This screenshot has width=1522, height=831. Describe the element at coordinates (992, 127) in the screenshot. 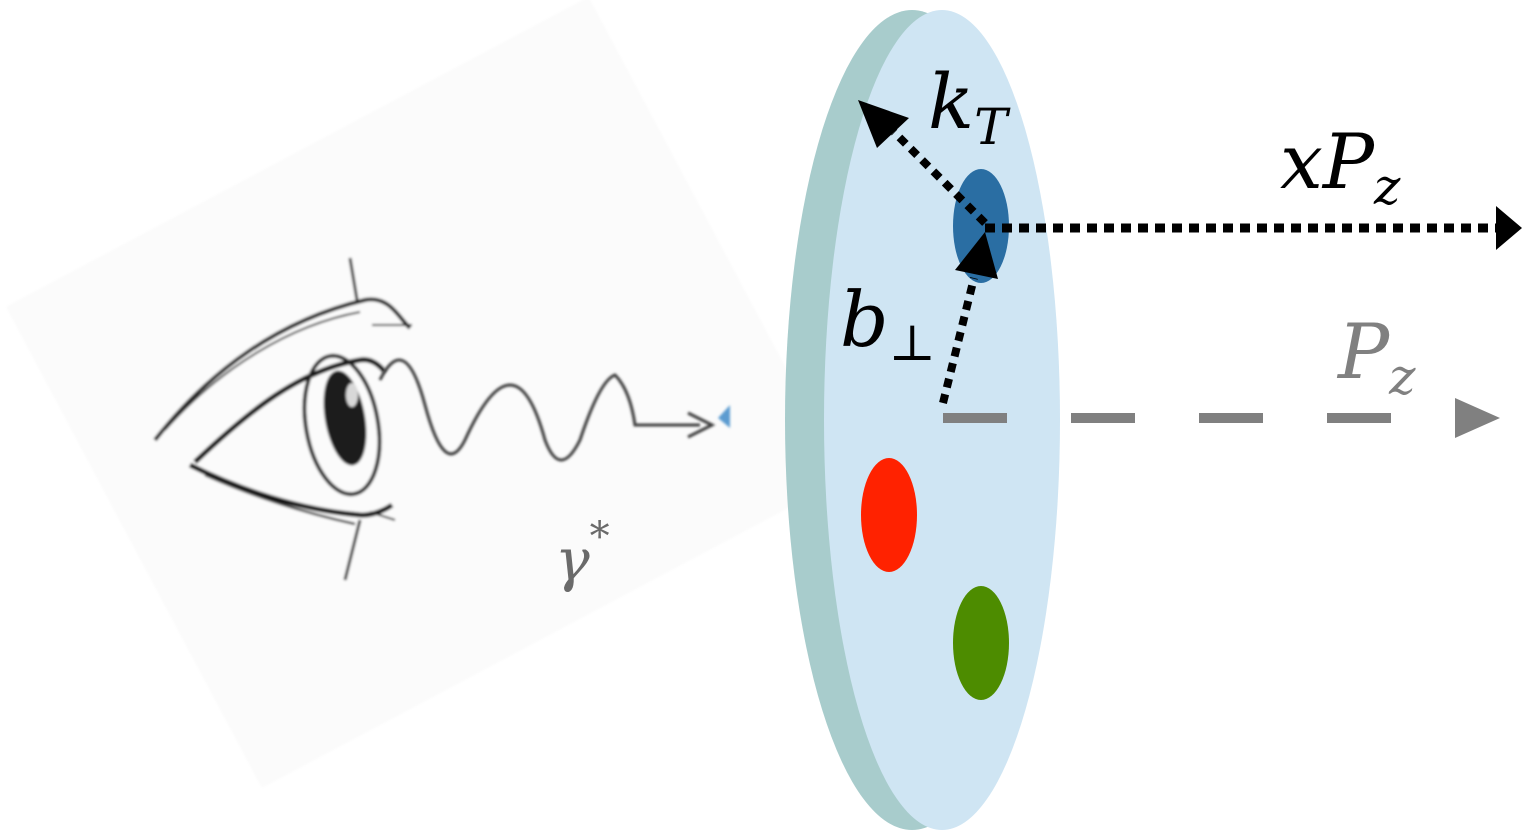

I see `kT-label-sub: T` at that location.